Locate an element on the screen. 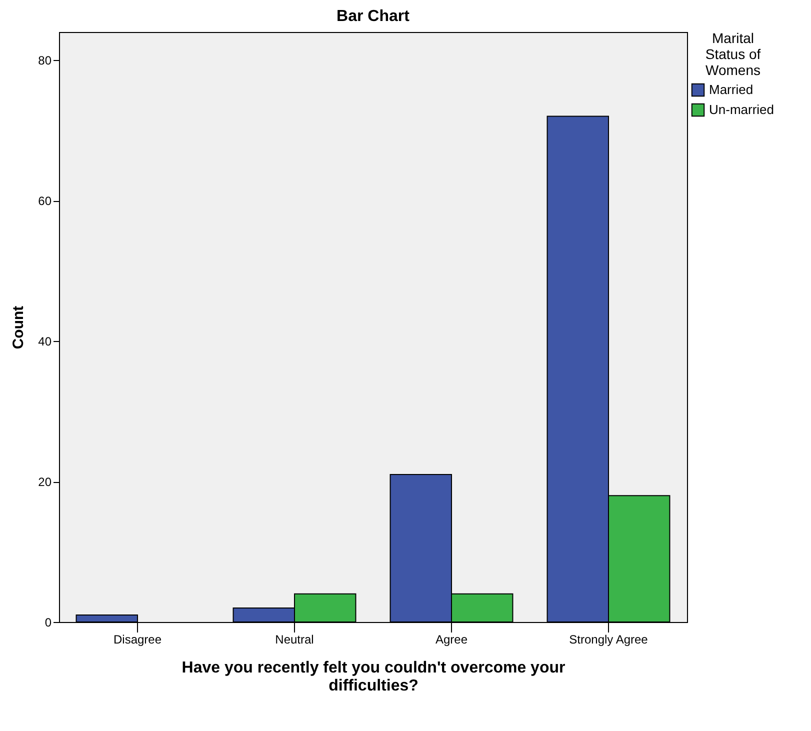  x-tick-label: Agree is located at coordinates (451, 639).